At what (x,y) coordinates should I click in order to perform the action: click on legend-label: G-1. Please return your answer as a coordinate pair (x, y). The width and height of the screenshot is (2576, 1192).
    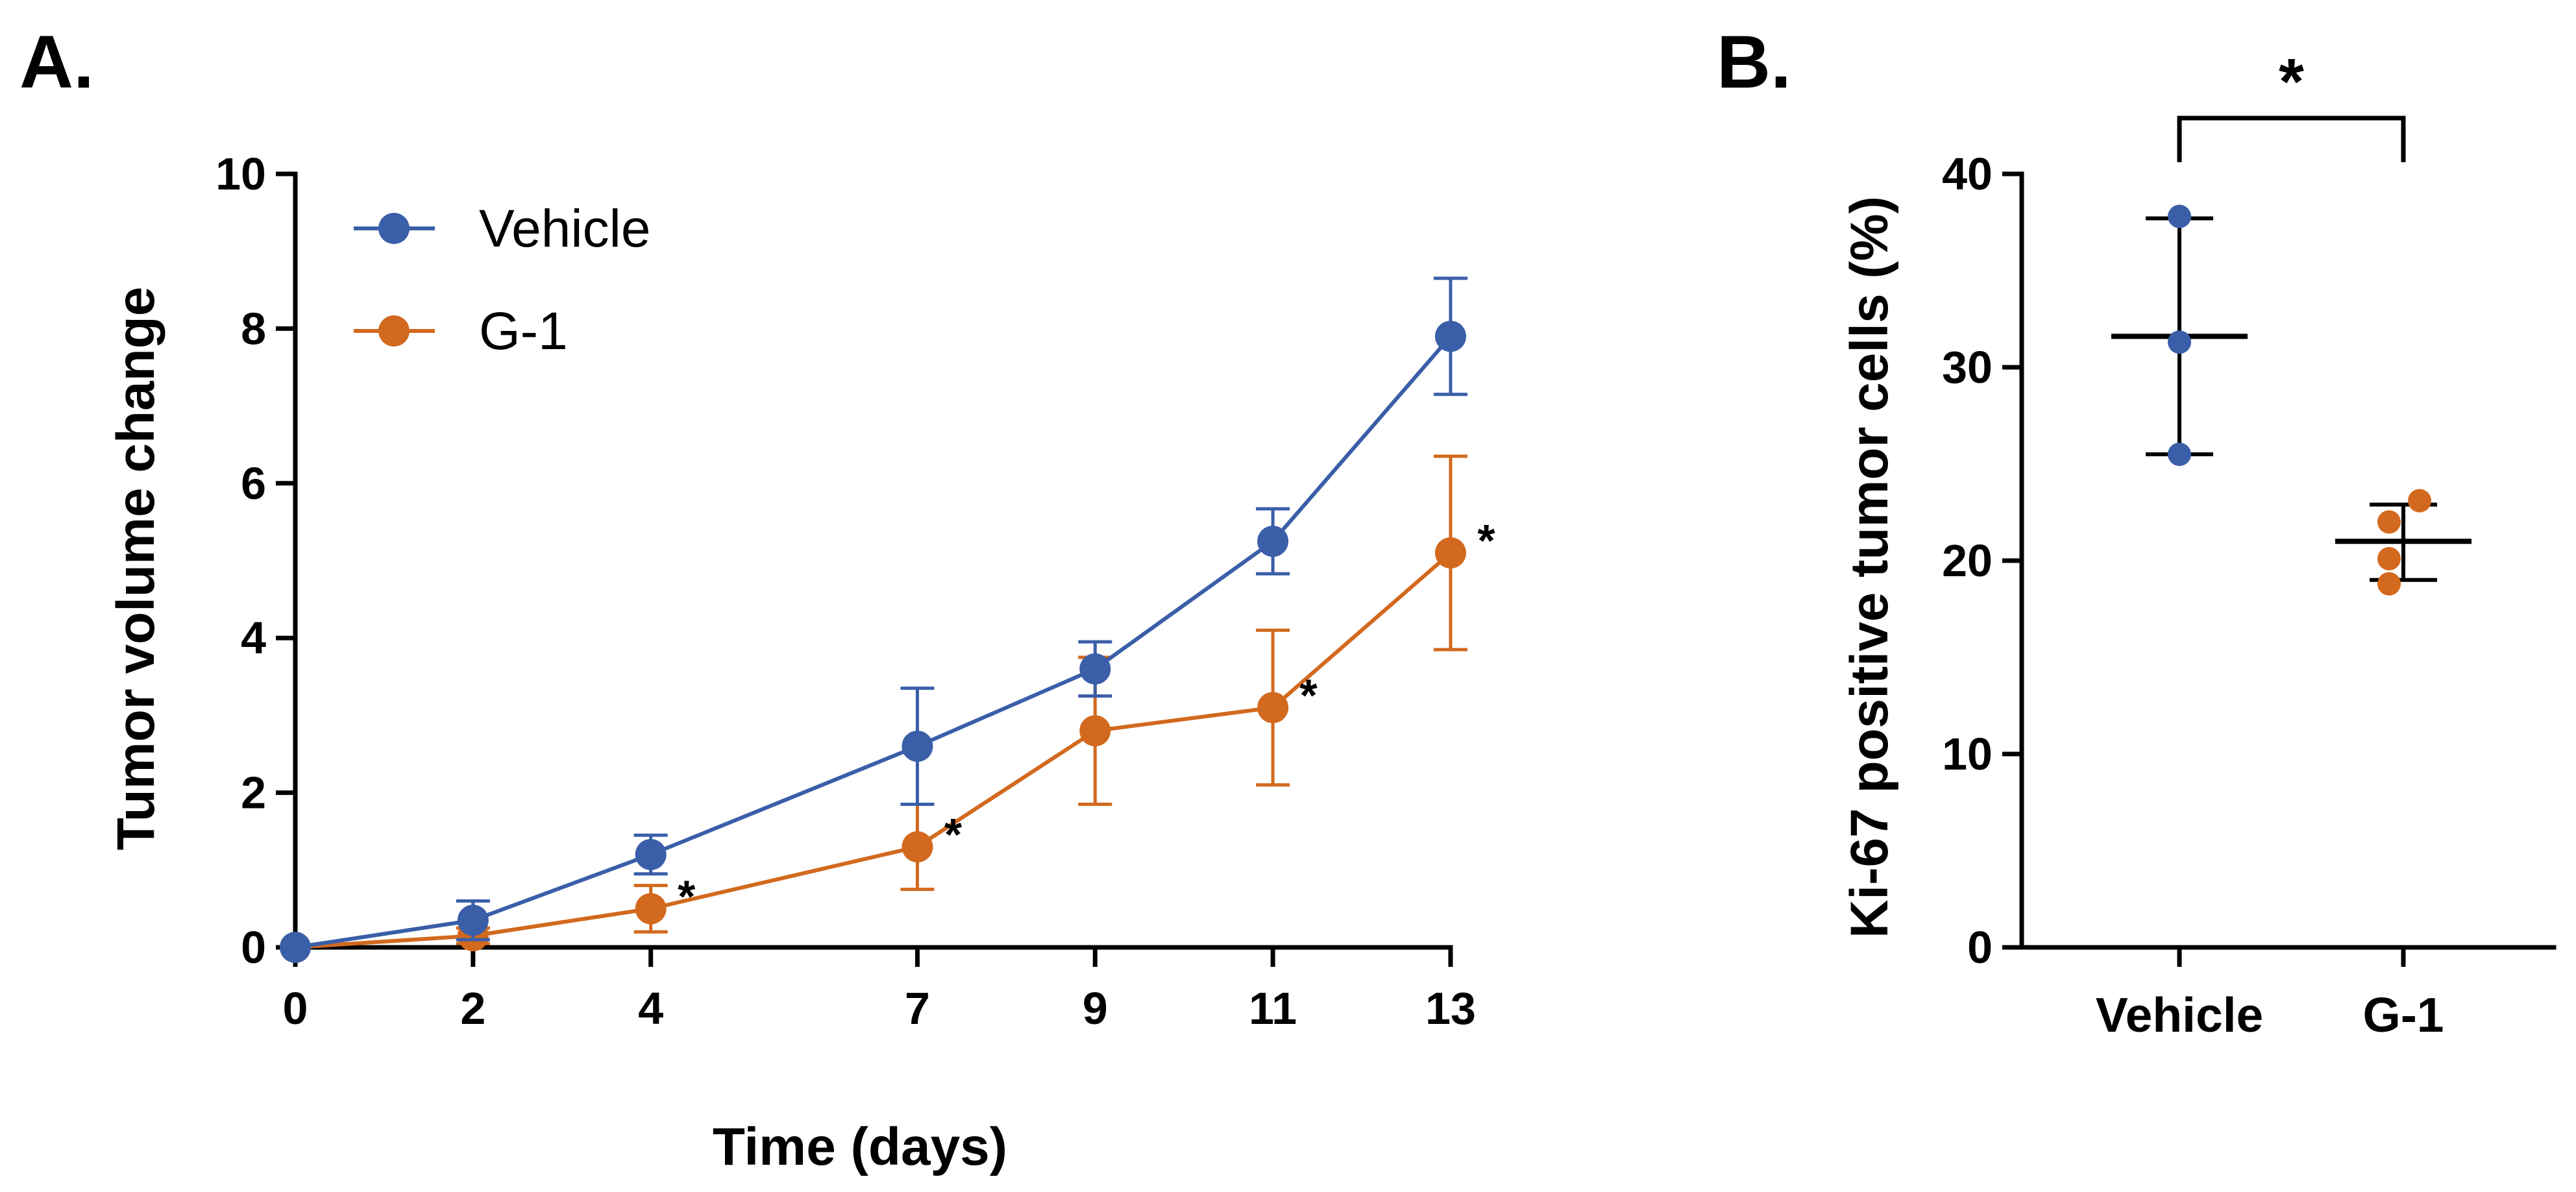
    Looking at the image, I should click on (523, 331).